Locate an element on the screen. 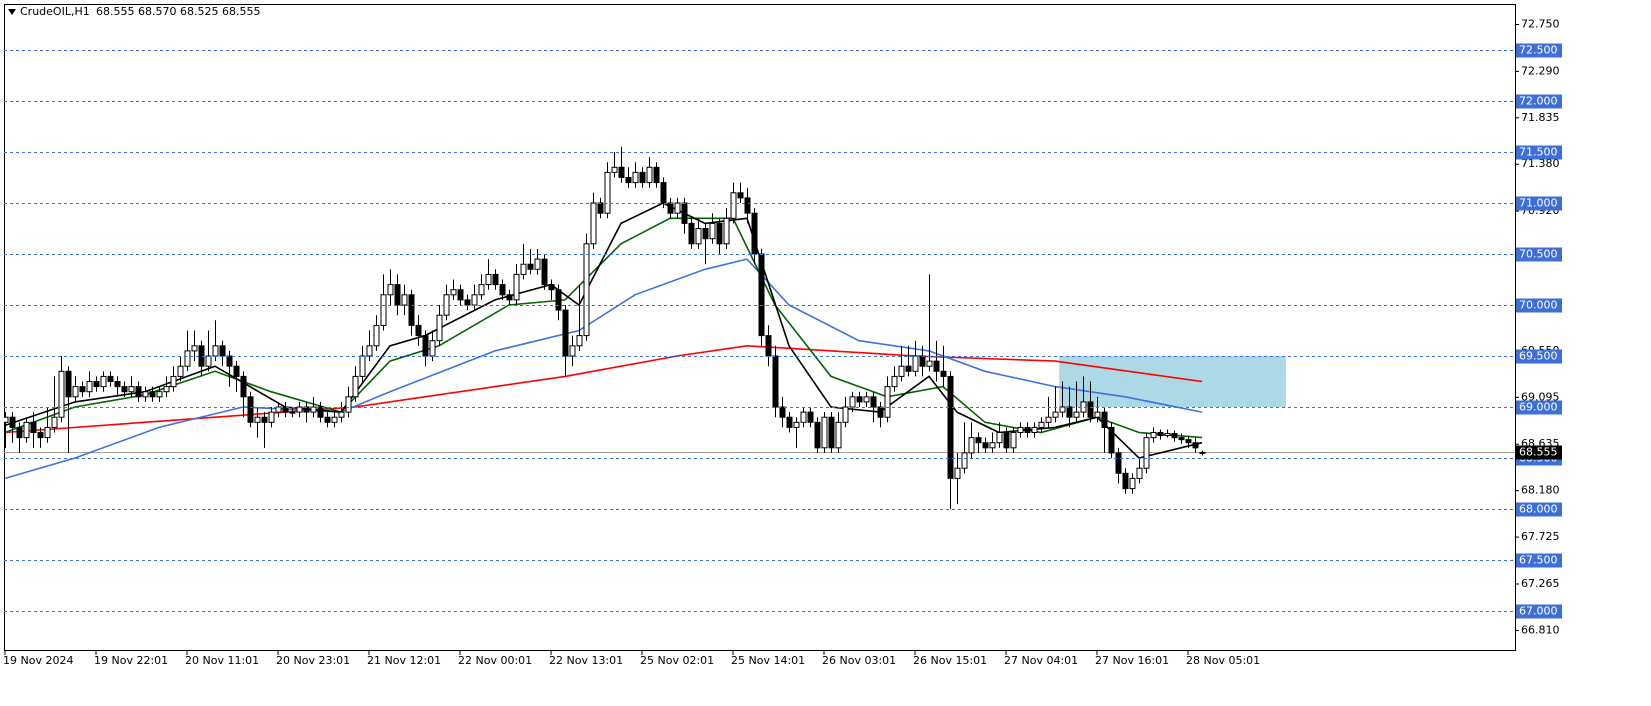 The height and width of the screenshot is (706, 1651). menu-triangle is located at coordinates (12, 12).